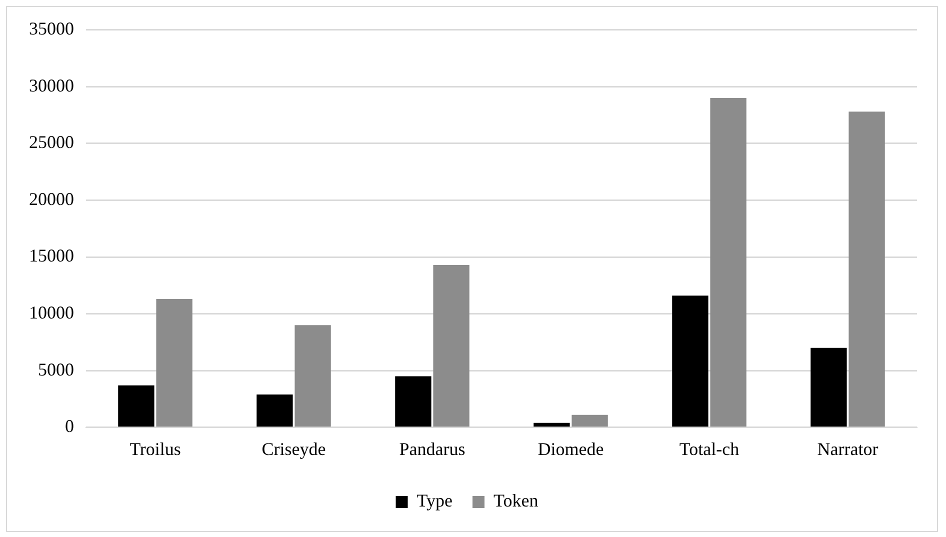 The height and width of the screenshot is (537, 946). What do you see at coordinates (51, 28) in the screenshot?
I see `y-tick-label: 35000` at bounding box center [51, 28].